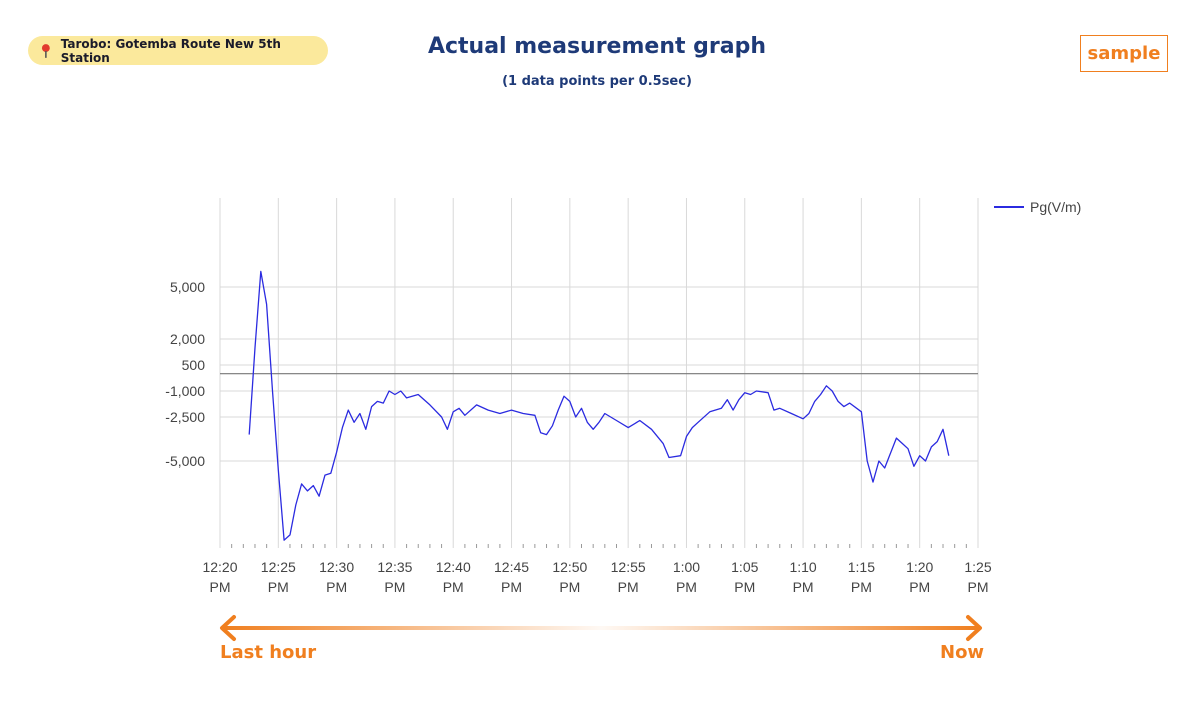 Image resolution: width=1200 pixels, height=725 pixels. What do you see at coordinates (185, 391) in the screenshot?
I see `y-tick-label: -1,000` at bounding box center [185, 391].